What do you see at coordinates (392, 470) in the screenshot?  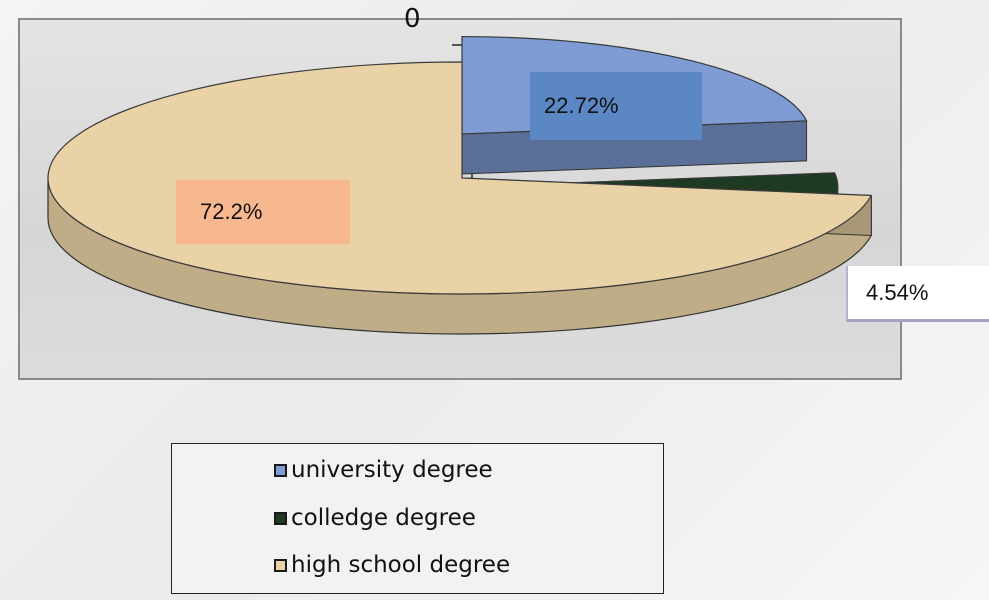 I see `legend-label-university: university degree` at bounding box center [392, 470].